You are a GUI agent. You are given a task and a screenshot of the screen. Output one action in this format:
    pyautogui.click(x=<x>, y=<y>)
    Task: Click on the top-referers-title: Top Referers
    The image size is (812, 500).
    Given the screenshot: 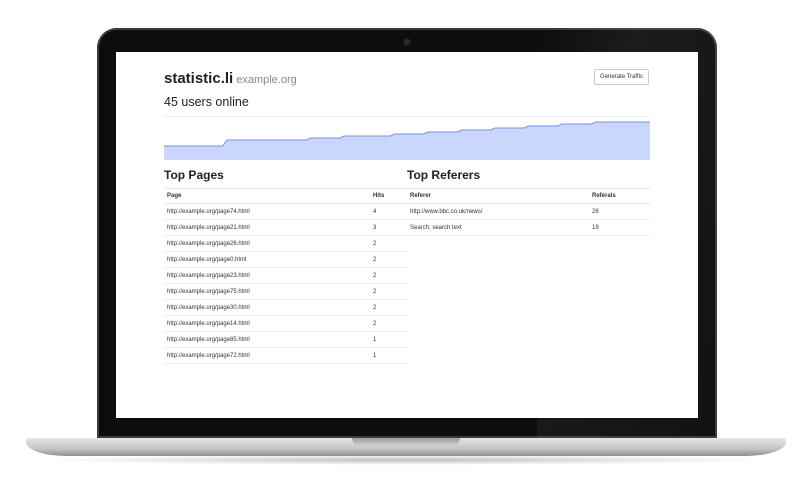 What is the action you would take?
    pyautogui.click(x=444, y=175)
    